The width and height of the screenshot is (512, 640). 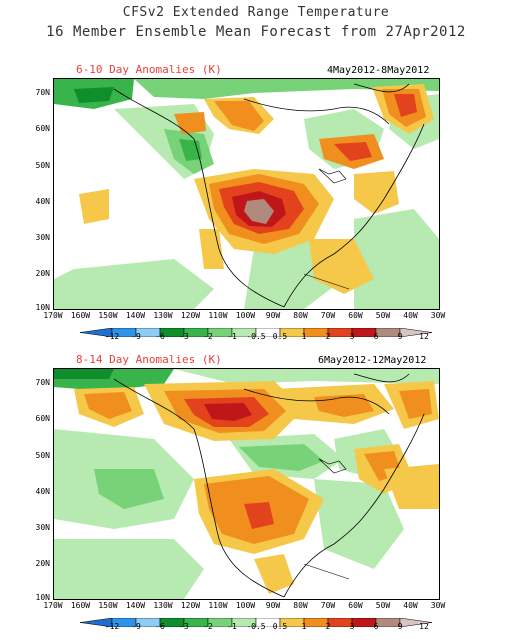 What do you see at coordinates (256, 12) in the screenshot?
I see `title-line-1: CFSv2 Extended Range Temperature` at bounding box center [256, 12].